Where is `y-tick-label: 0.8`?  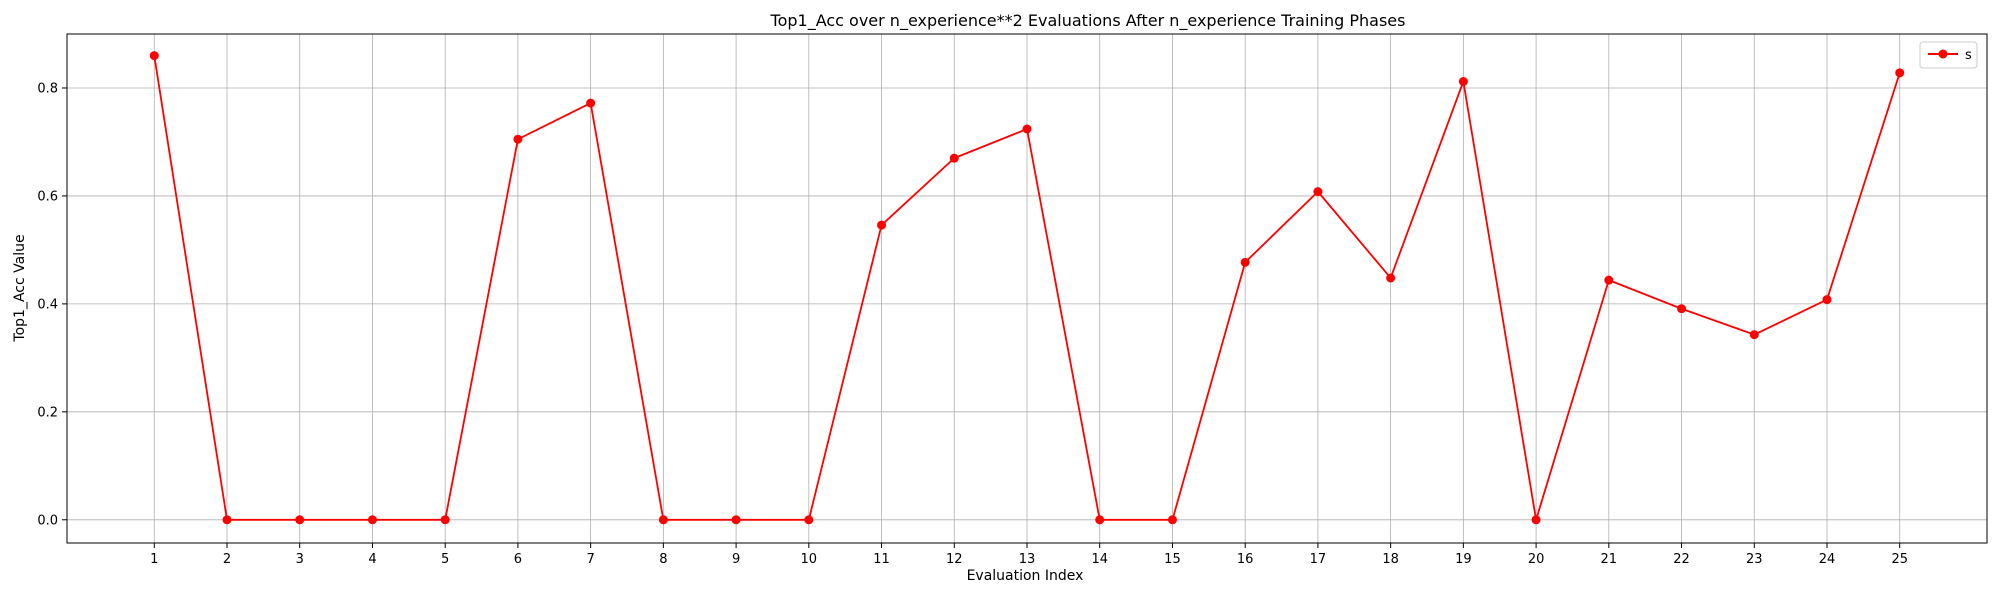 y-tick-label: 0.8 is located at coordinates (47, 88).